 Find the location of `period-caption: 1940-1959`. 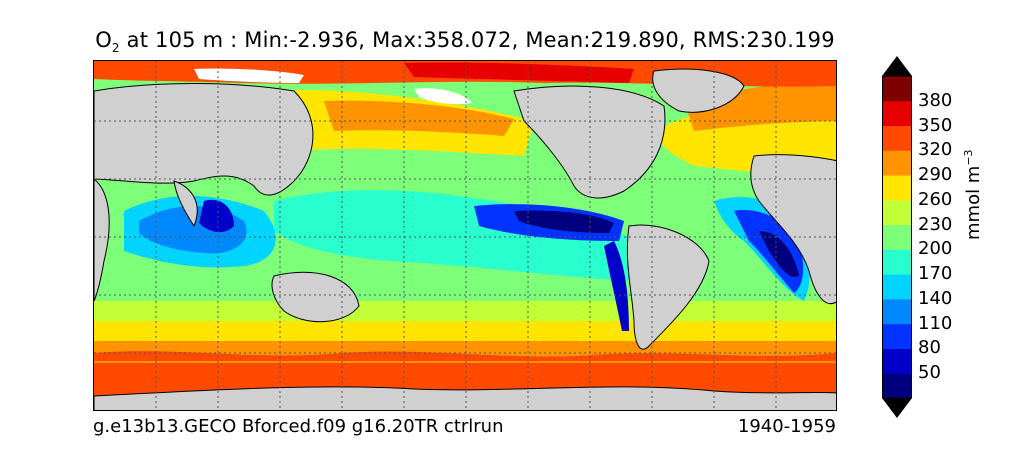

period-caption: 1940-1959 is located at coordinates (786, 426).